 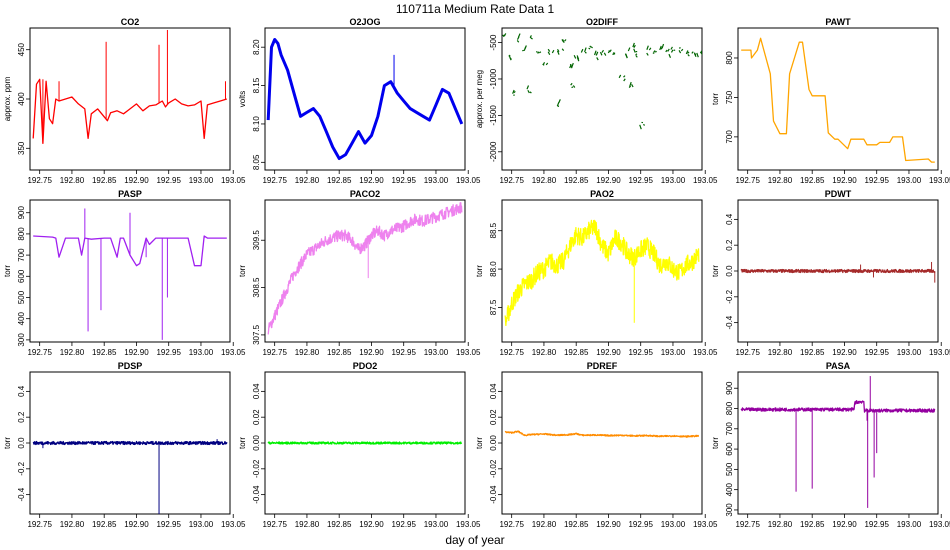 What do you see at coordinates (256, 124) in the screenshot?
I see `y-tick-label: 8.10` at bounding box center [256, 124].